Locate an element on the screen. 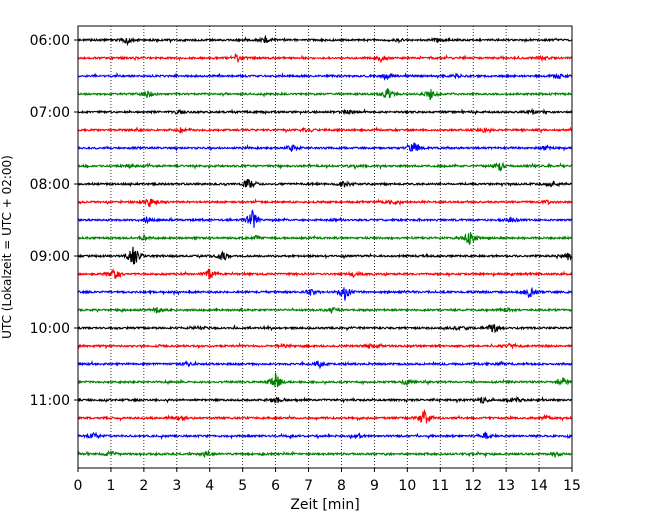 This screenshot has height=520, width=650. x-tick-label: 1 is located at coordinates (110, 486).